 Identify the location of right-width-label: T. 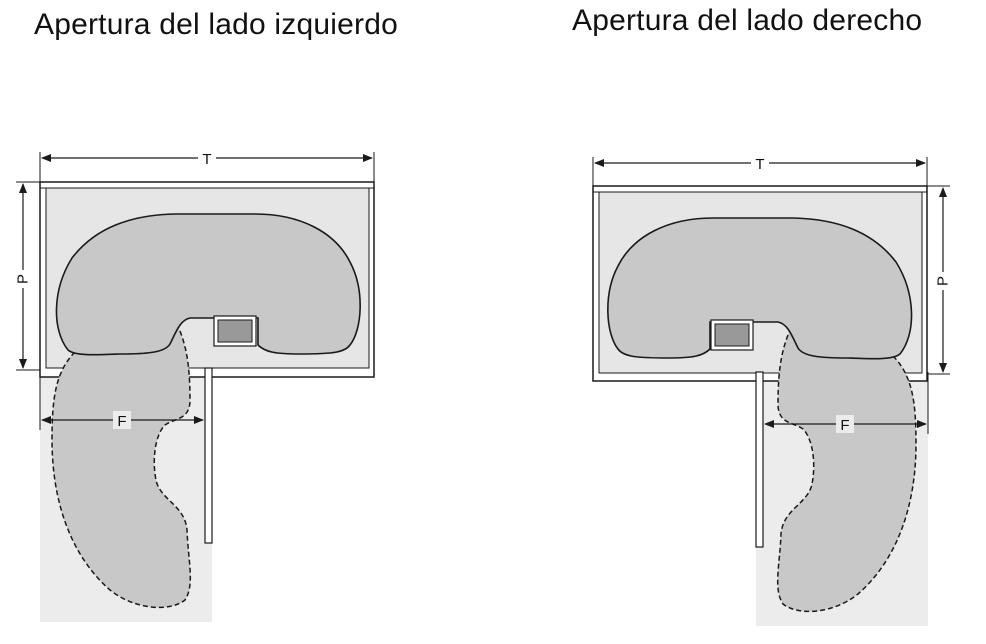
(759, 164).